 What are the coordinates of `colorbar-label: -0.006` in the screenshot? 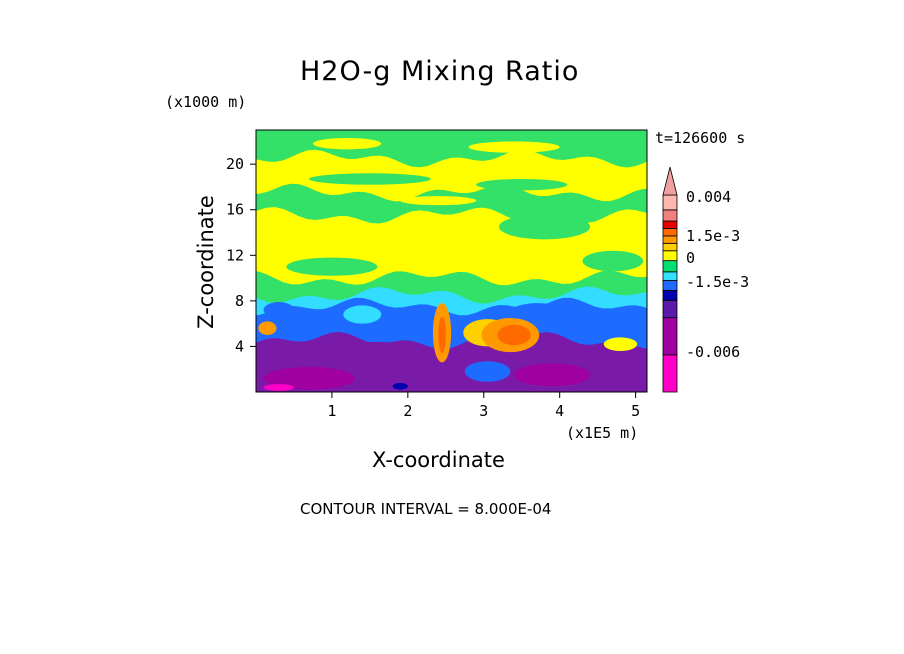 It's located at (713, 352).